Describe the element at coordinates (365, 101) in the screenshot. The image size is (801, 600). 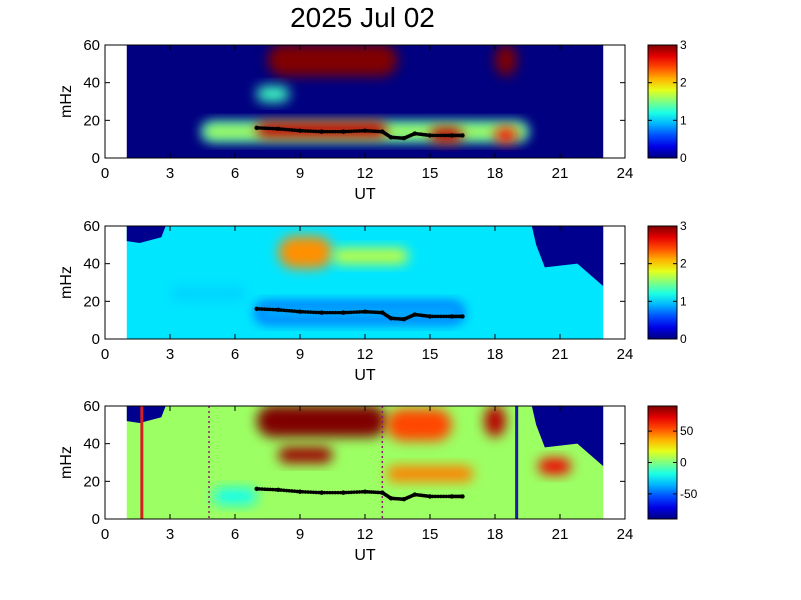
I see `heatmap` at that location.